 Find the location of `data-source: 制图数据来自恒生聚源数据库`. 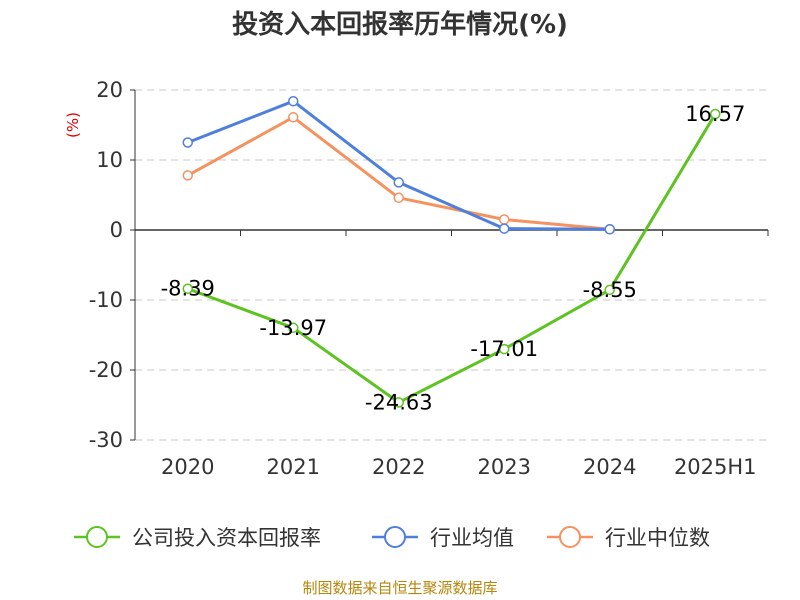

data-source: 制图数据来自恒生聚源数据库 is located at coordinates (399, 588).